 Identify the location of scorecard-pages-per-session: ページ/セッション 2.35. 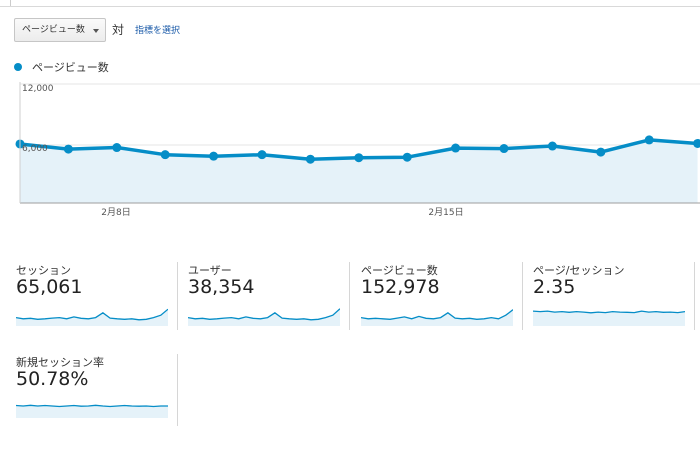
(613, 296).